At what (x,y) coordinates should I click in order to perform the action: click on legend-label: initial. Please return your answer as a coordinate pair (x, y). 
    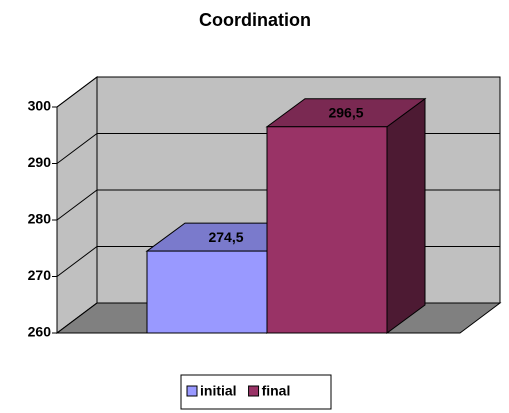
    Looking at the image, I should click on (218, 391).